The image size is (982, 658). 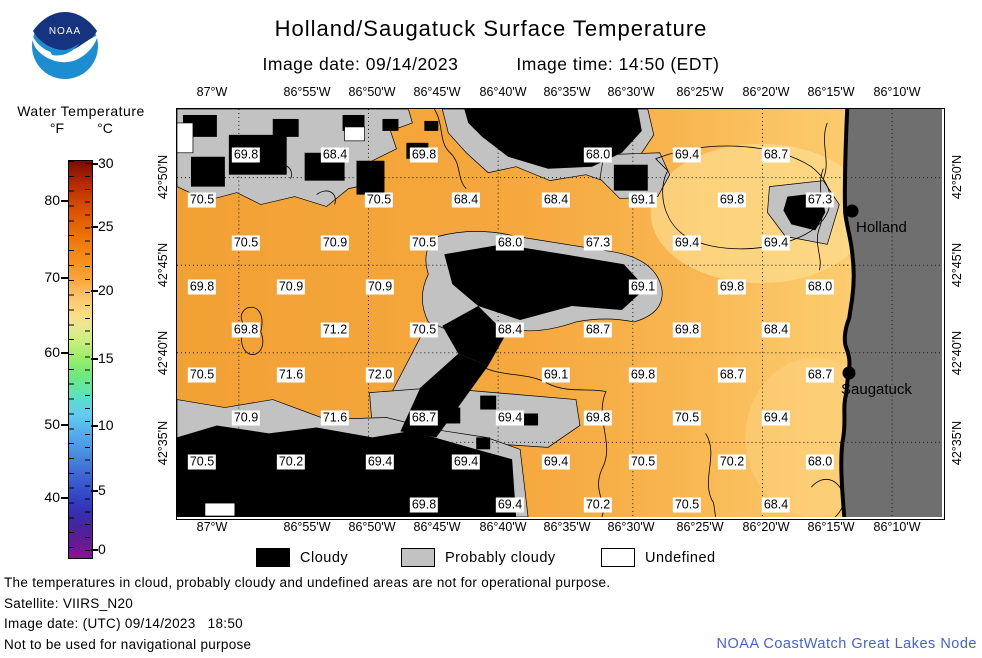 What do you see at coordinates (57, 128) in the screenshot?
I see `colorbar-unit-f: °F` at bounding box center [57, 128].